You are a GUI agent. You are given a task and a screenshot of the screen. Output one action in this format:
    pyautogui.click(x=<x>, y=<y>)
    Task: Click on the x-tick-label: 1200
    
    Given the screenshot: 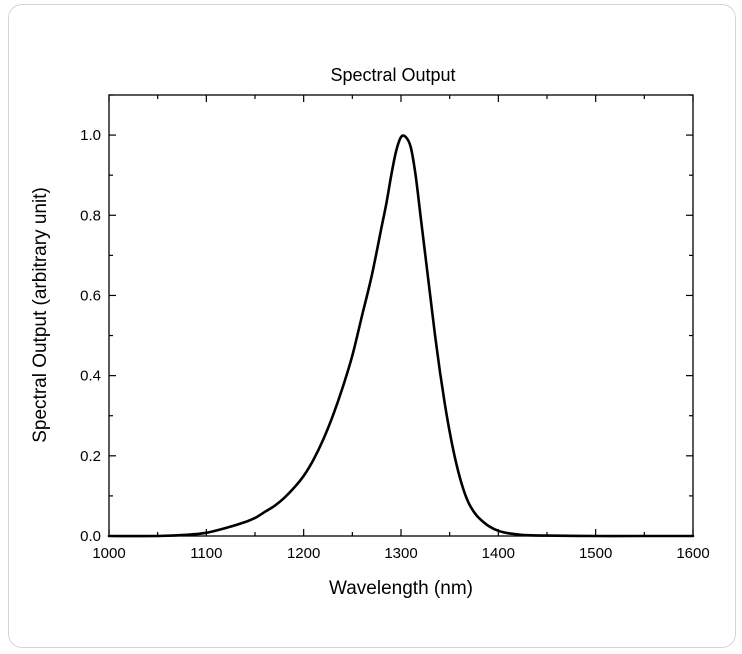 What is the action you would take?
    pyautogui.click(x=303, y=553)
    